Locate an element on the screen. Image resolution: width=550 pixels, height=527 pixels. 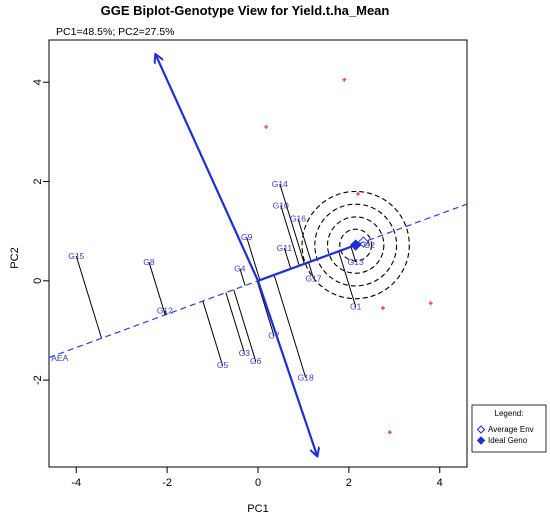
legend: Legend: Average Env Ideal Geno is located at coordinates (509, 428).